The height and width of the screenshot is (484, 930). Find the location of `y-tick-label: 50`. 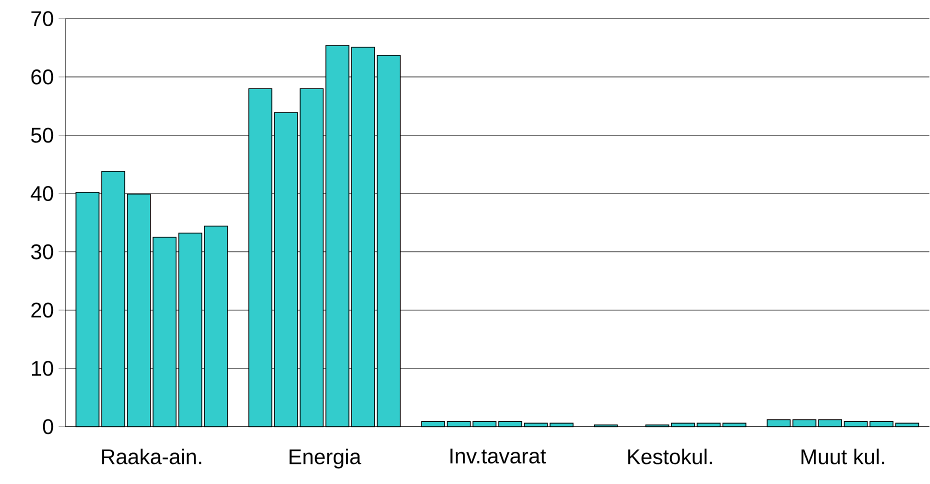

y-tick-label: 50 is located at coordinates (42, 135).